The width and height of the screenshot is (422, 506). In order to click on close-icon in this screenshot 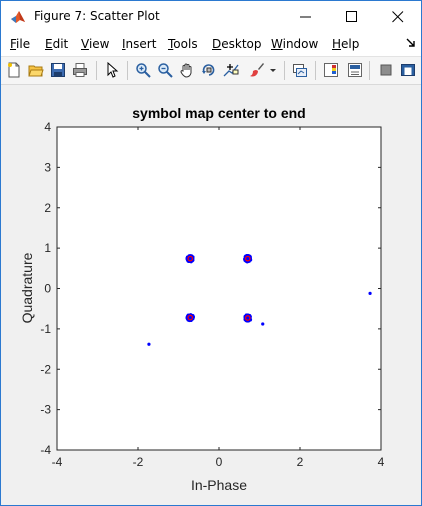, I will do `click(398, 17)`.